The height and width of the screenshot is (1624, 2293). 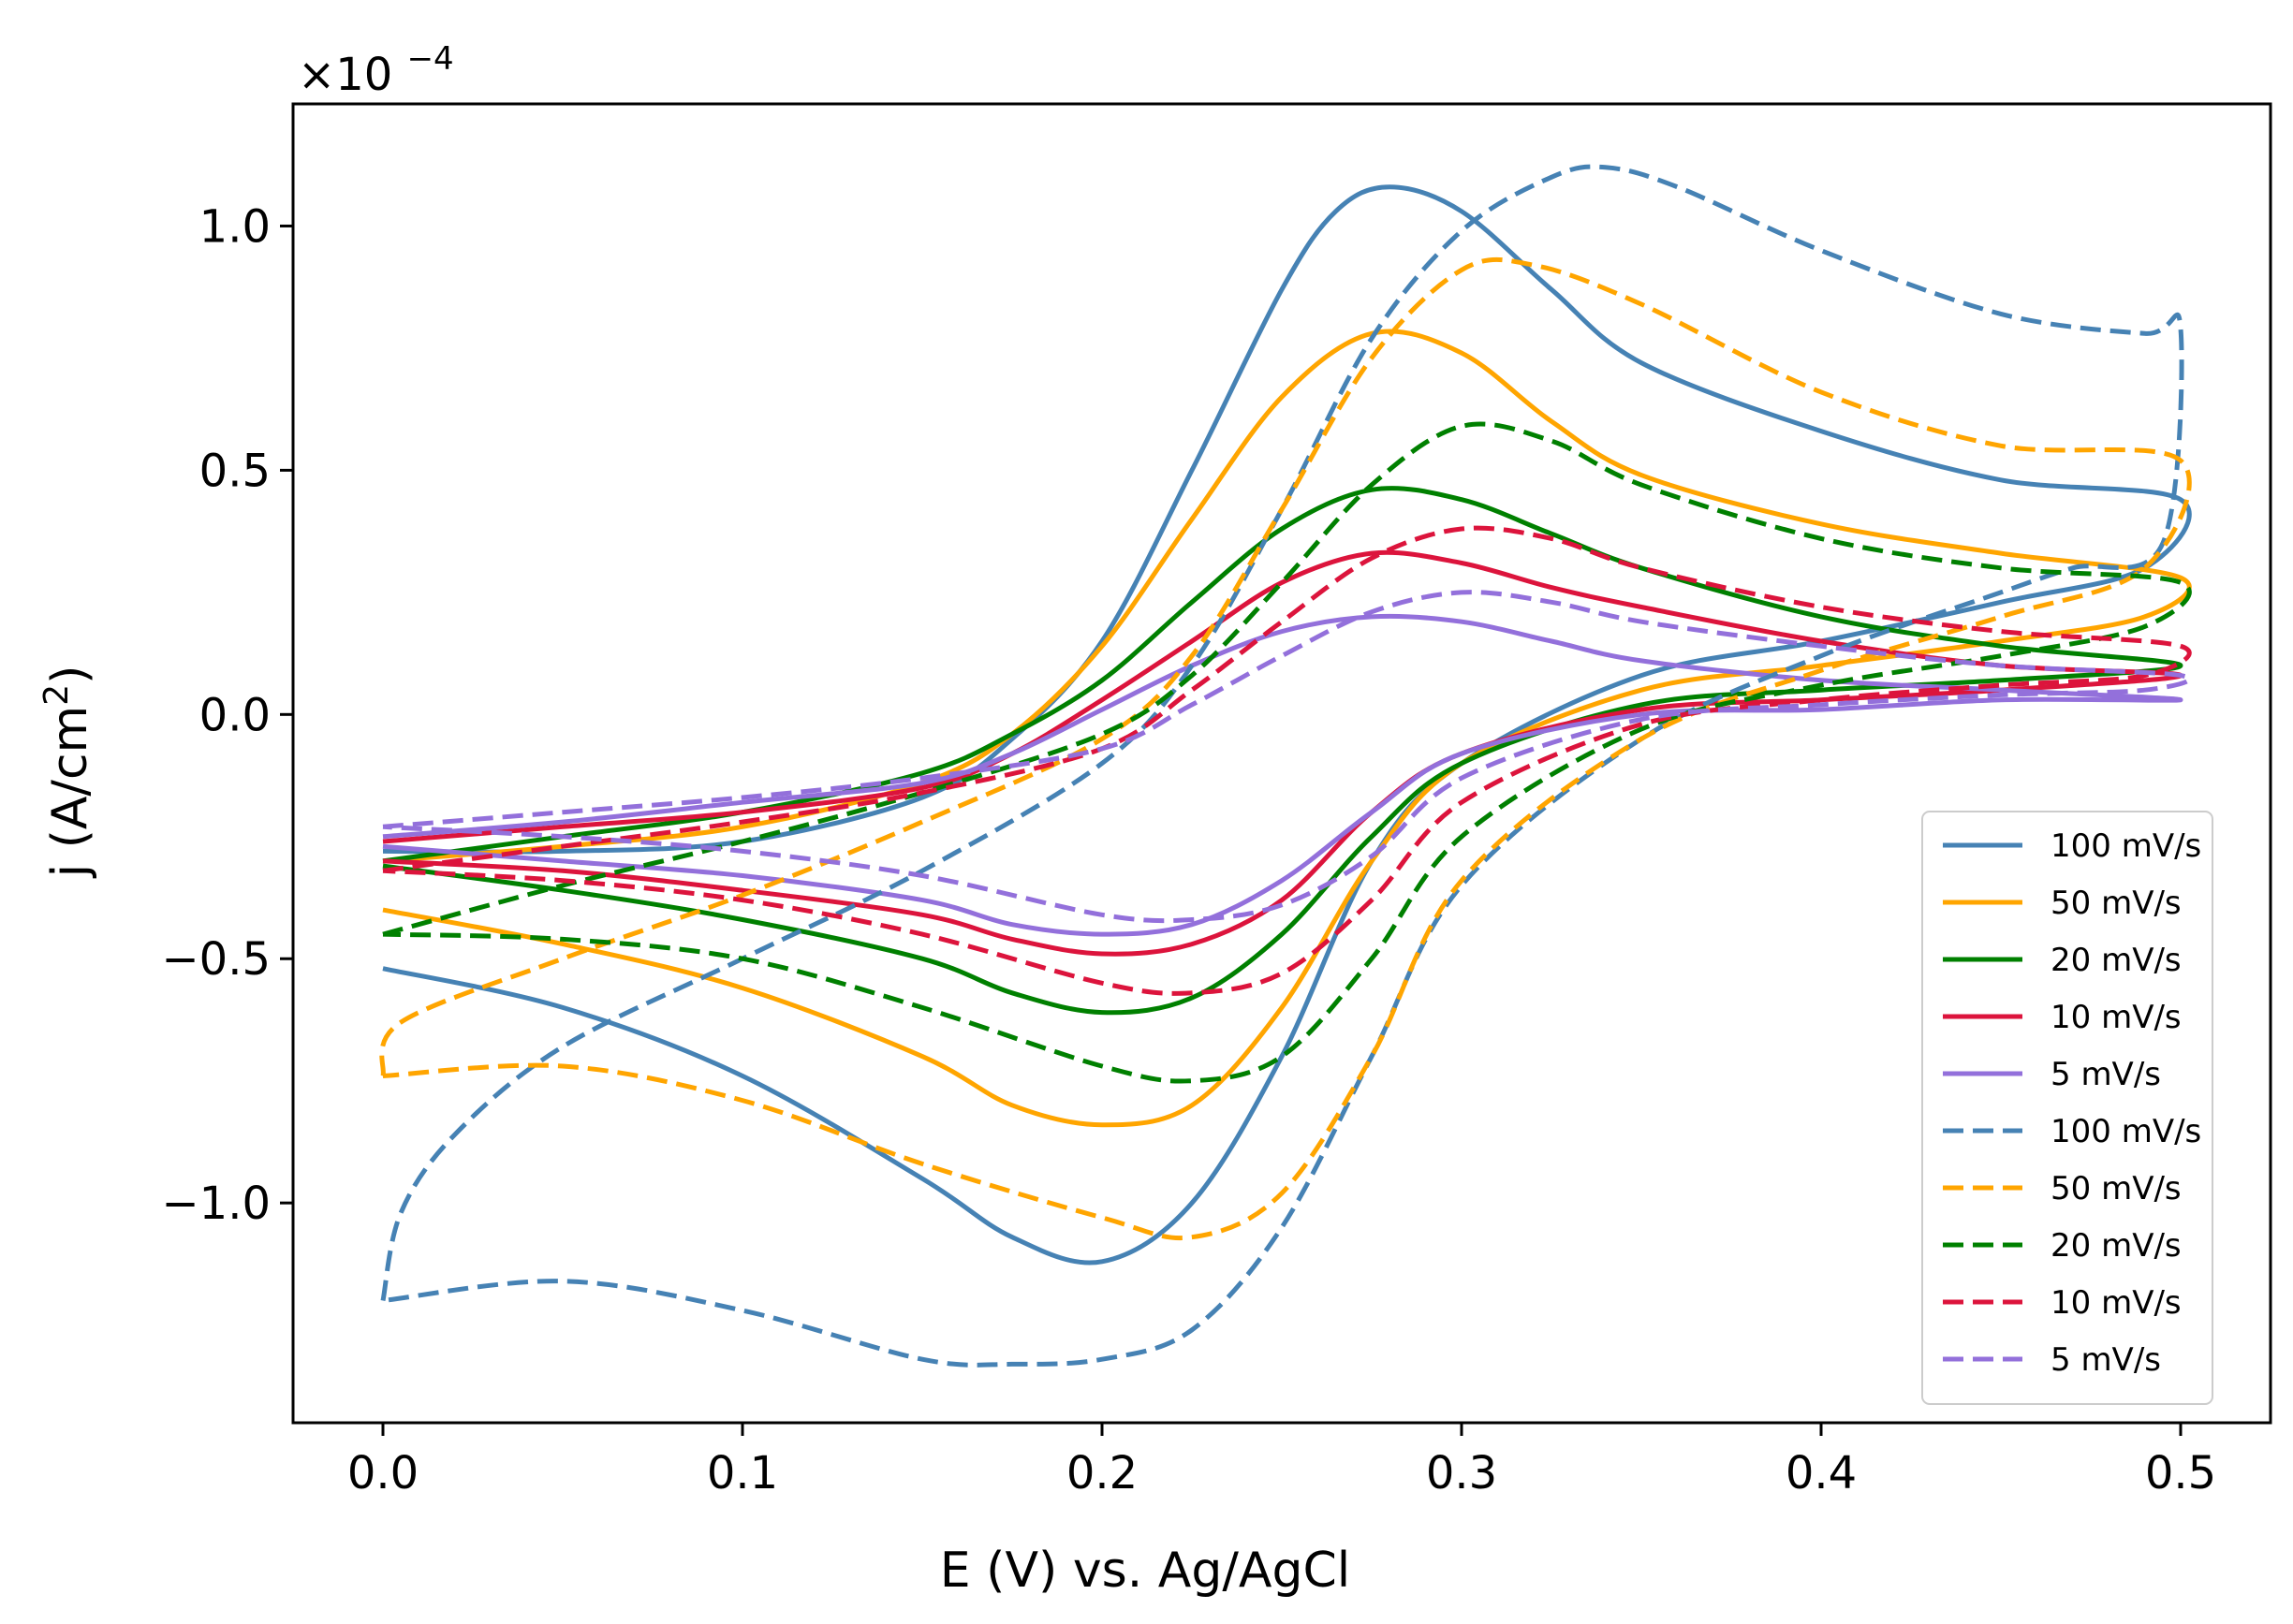 What do you see at coordinates (235, 226) in the screenshot?
I see `y-tick-label: 1.0` at bounding box center [235, 226].